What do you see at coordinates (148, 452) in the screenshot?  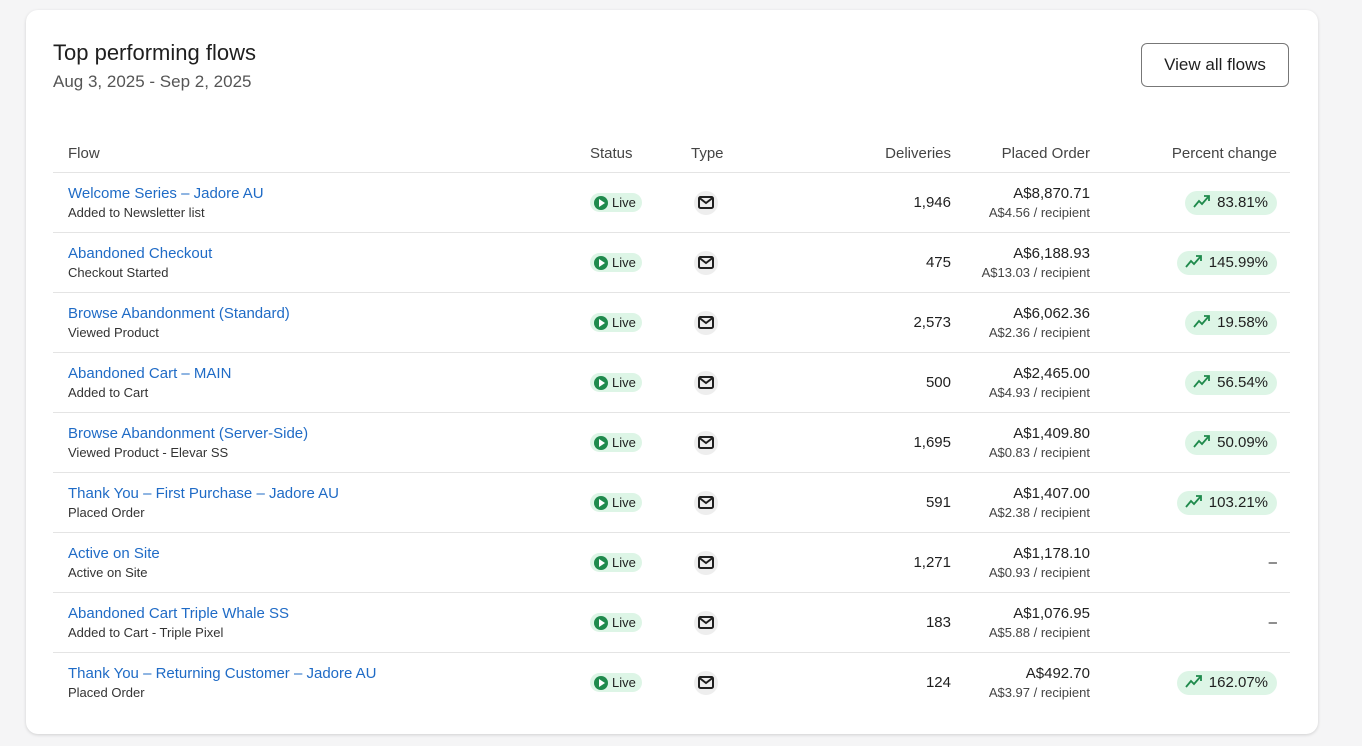 I see `flow-trigger: Viewed Product - Elevar SS` at bounding box center [148, 452].